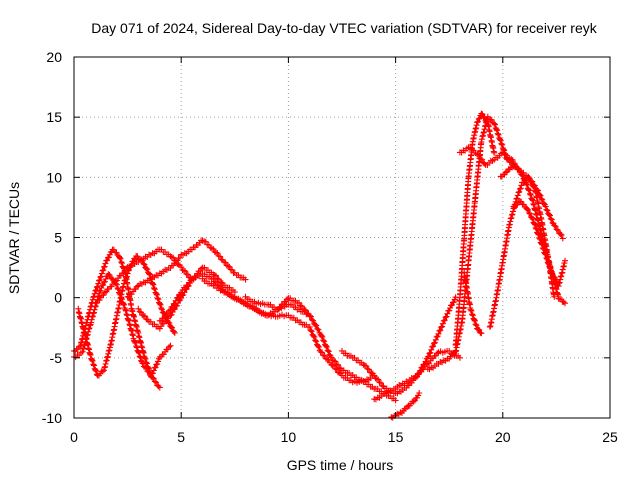  I want to click on y-tick-label: -10, so click(52, 418).